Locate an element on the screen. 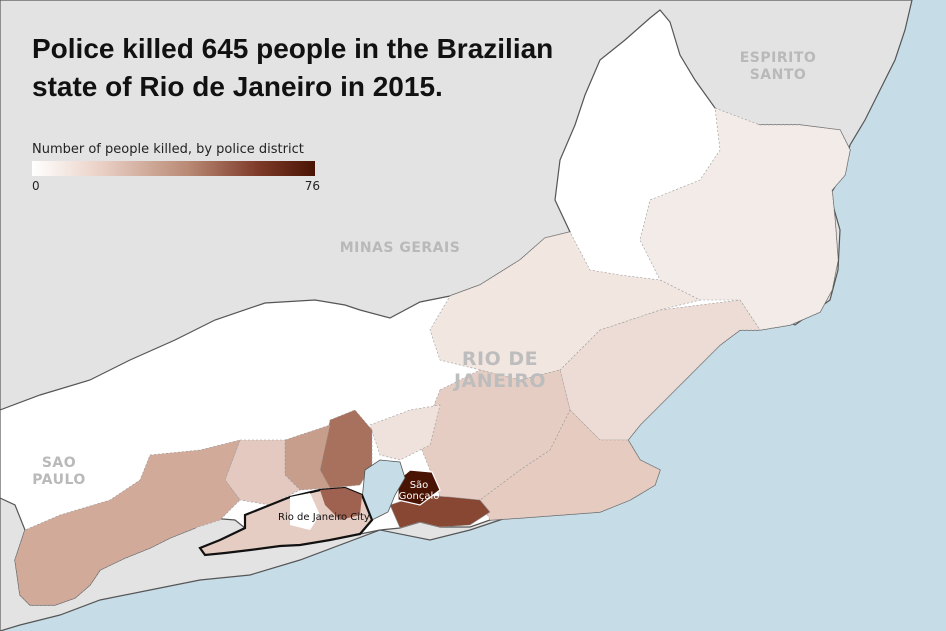 The width and height of the screenshot is (946, 631). district-central-east is located at coordinates (565, 306).